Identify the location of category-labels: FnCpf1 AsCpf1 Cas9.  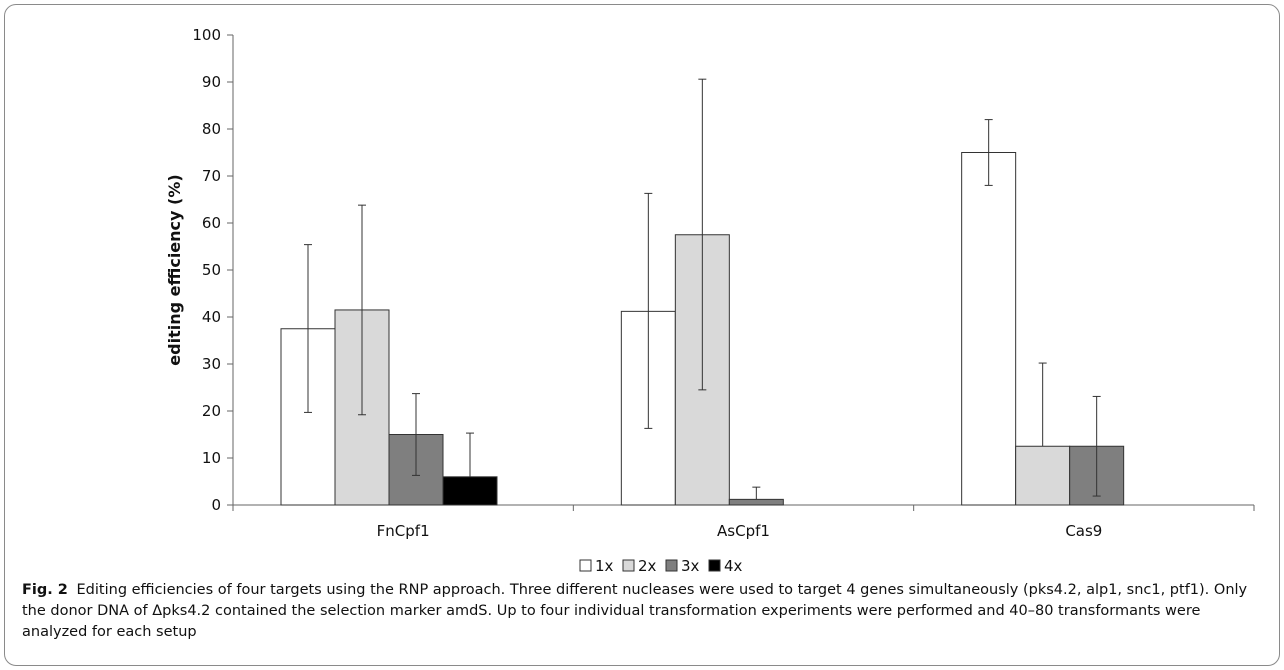
(740, 531).